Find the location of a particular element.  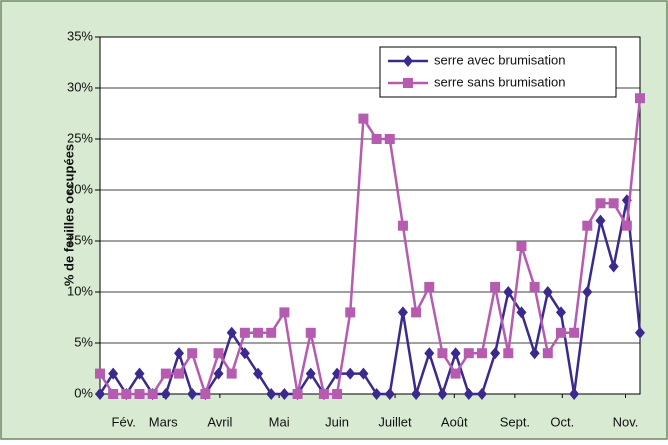

x-tick-label: Mars is located at coordinates (163, 421).